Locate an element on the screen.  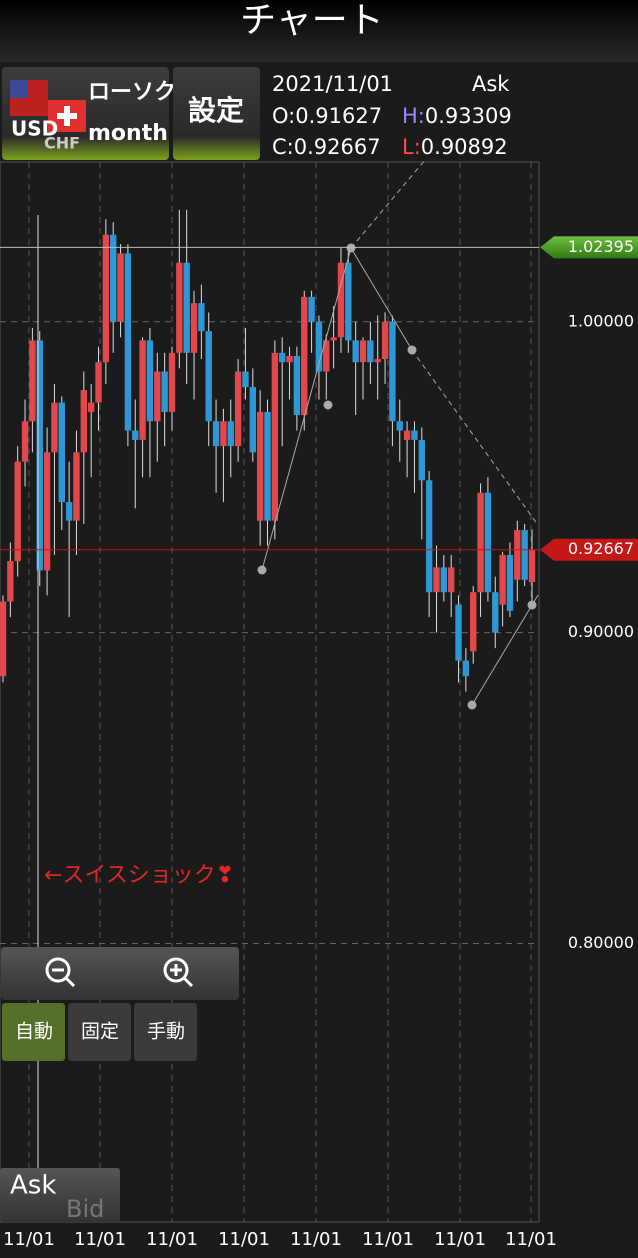
trend-line-extension is located at coordinates (388, 204).